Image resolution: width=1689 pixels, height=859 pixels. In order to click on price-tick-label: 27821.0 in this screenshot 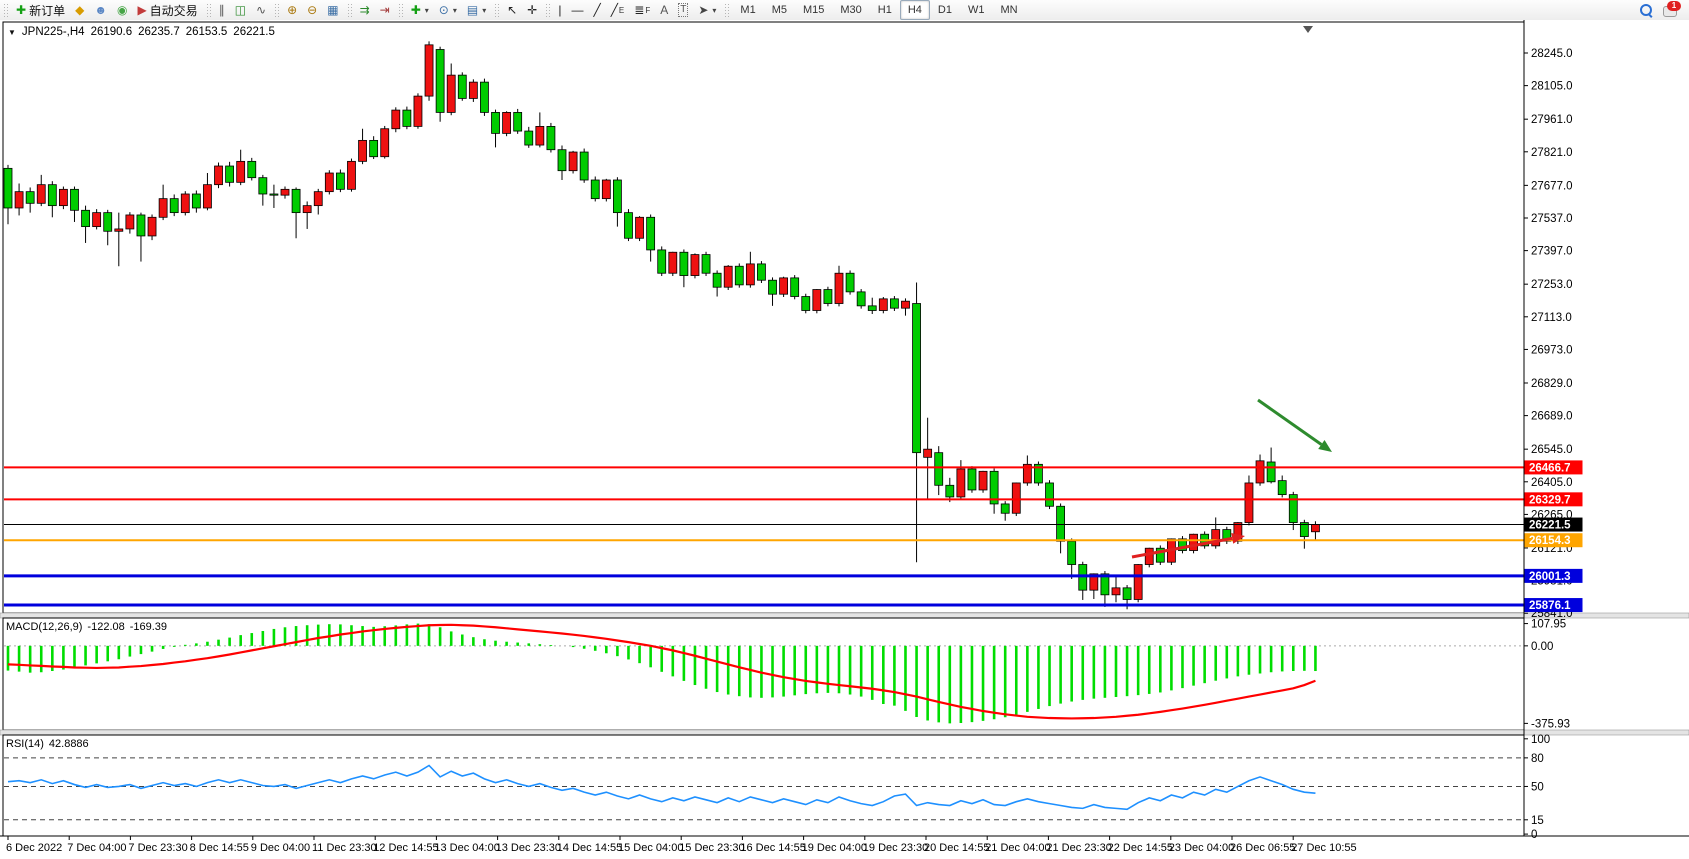, I will do `click(1552, 153)`.